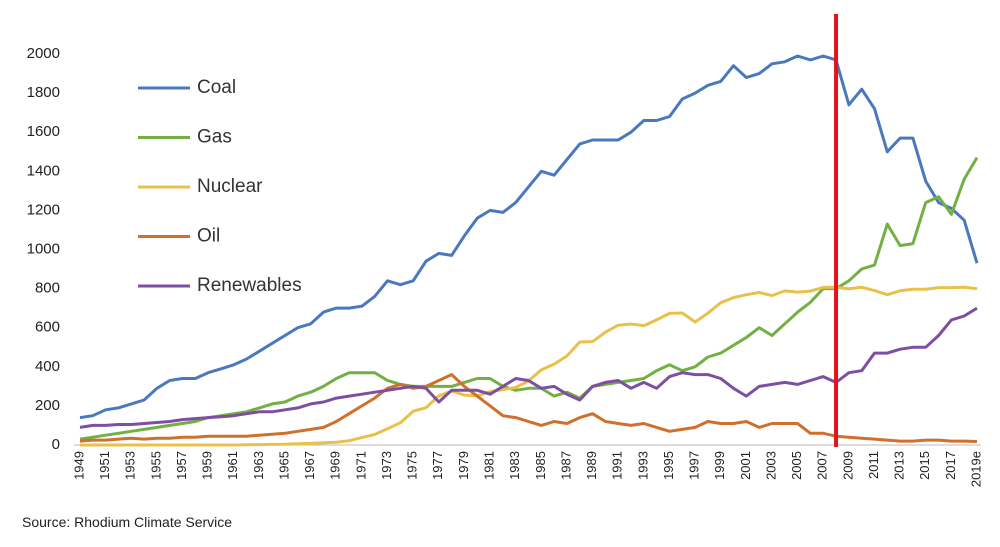  Describe the element at coordinates (283, 465) in the screenshot. I see `x-tick-label: 1965` at that location.